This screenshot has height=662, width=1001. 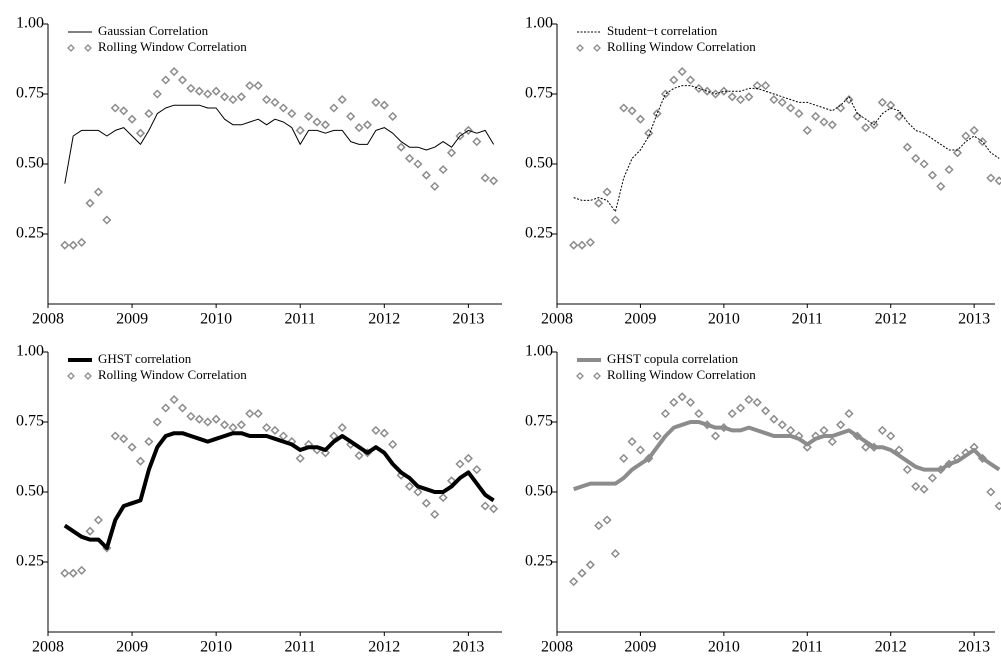 I want to click on x-tick-label: 2013, so click(x=468, y=647).